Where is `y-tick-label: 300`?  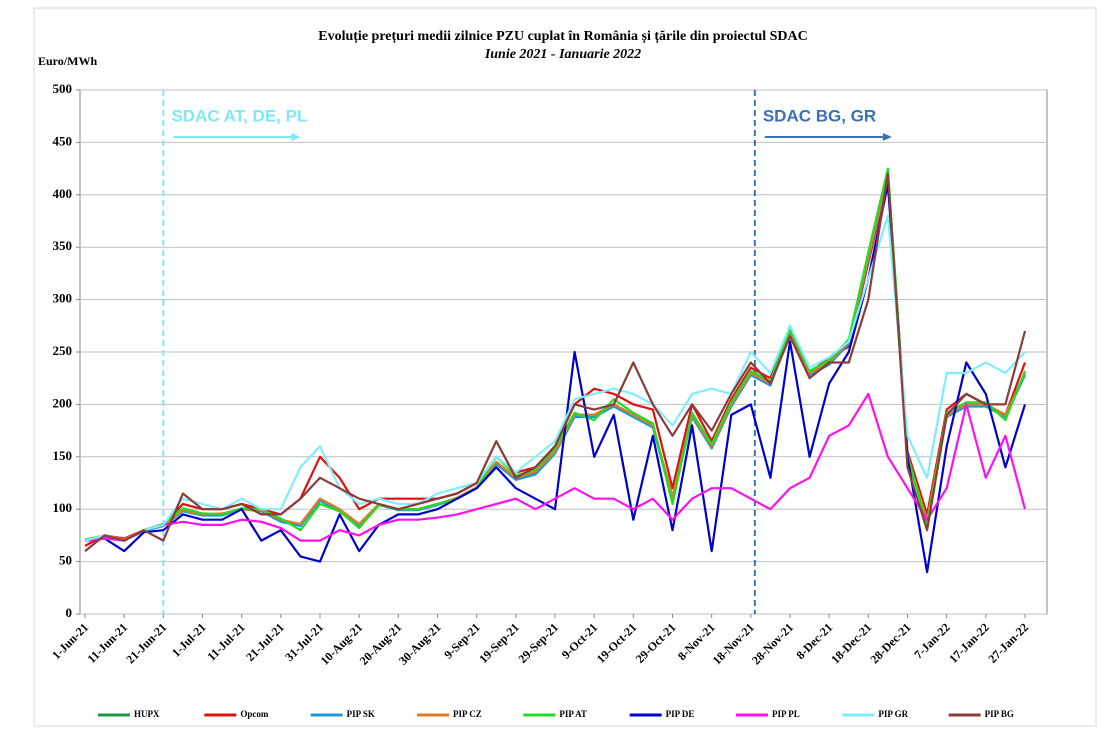
y-tick-label: 300 is located at coordinates (63, 298).